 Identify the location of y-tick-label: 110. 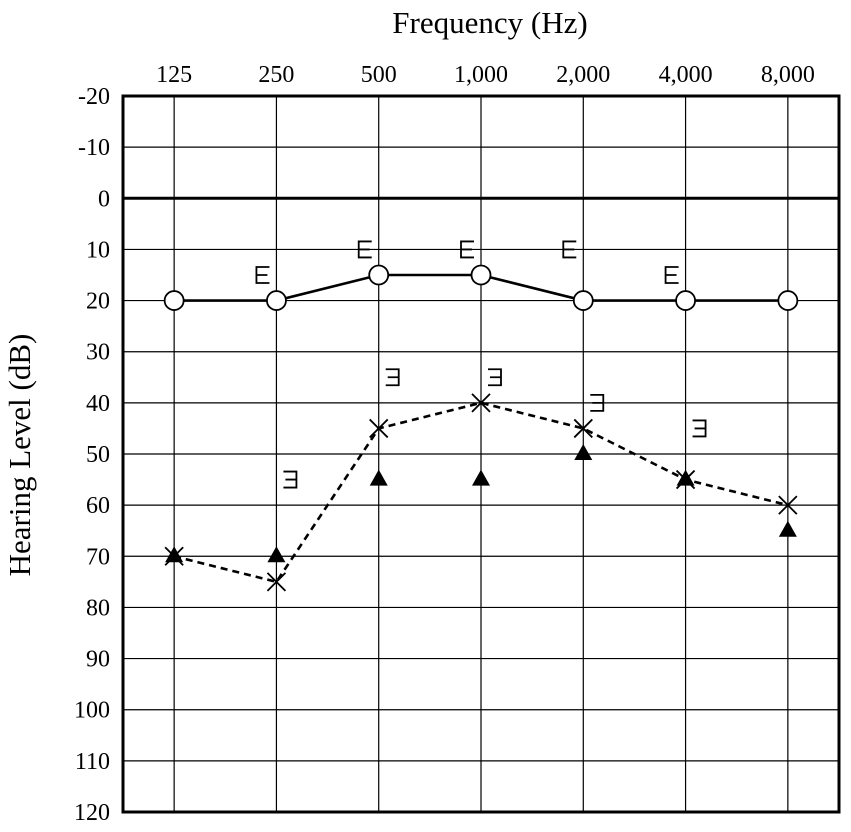
(92, 762).